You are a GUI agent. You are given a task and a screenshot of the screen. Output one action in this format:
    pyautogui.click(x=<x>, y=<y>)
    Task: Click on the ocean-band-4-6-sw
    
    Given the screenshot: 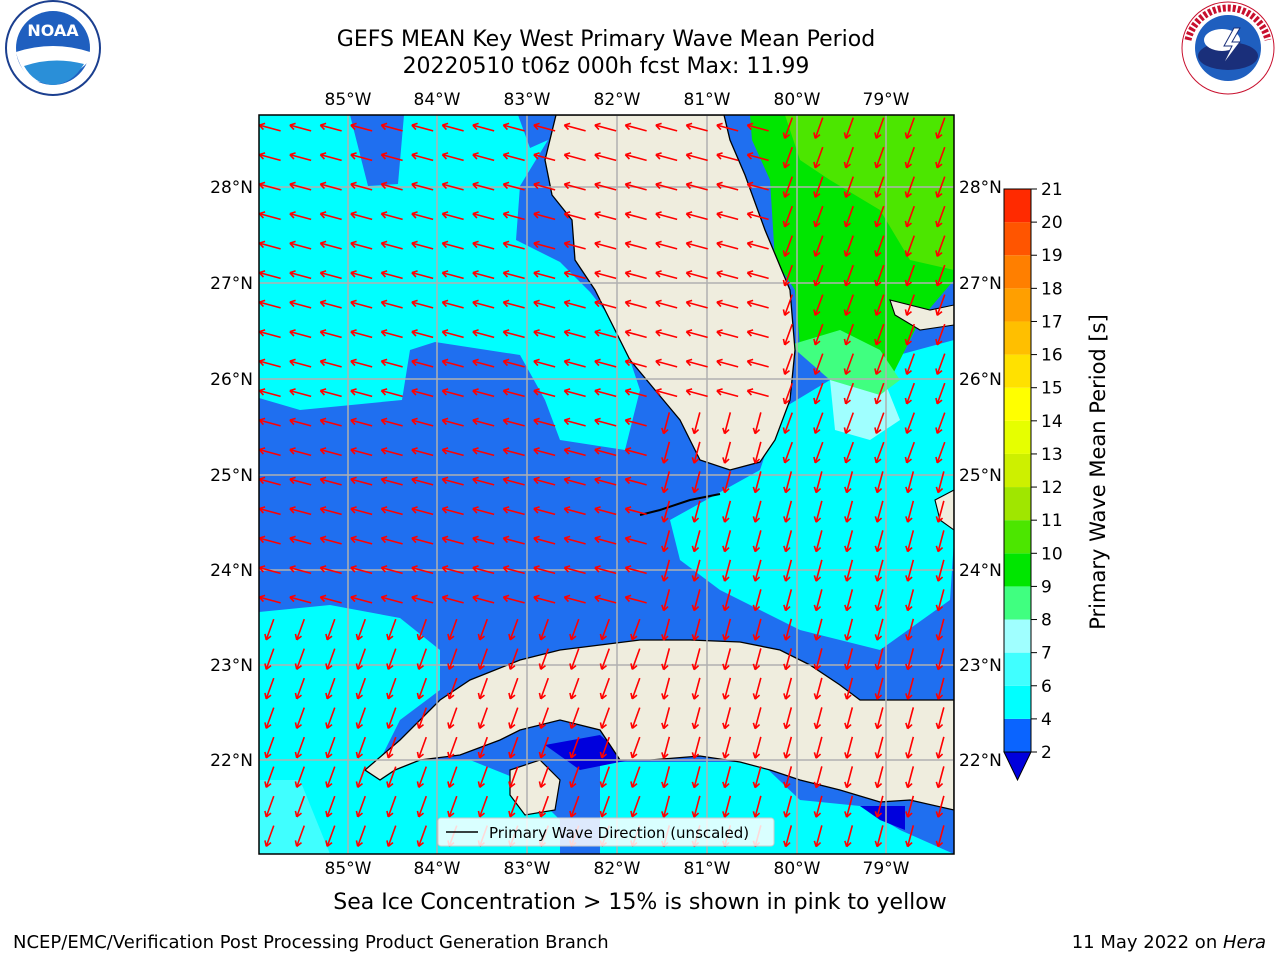 What is the action you would take?
    pyautogui.click(x=349, y=682)
    